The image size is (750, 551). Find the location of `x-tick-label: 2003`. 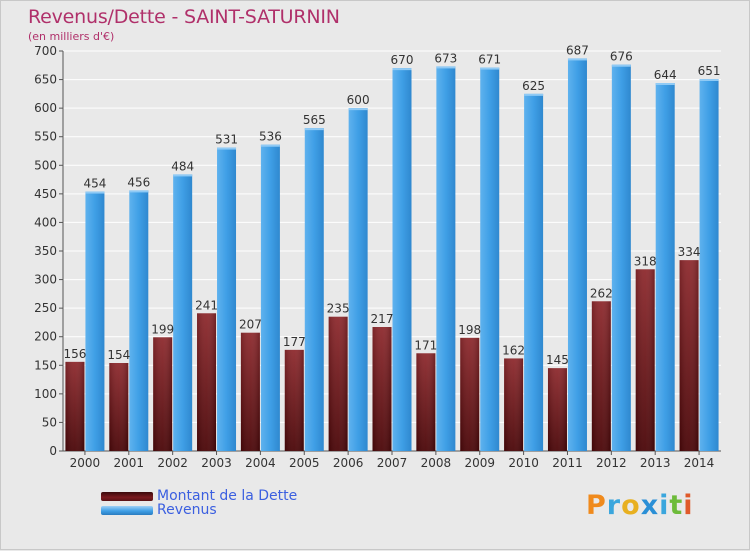

x-tick-label: 2003 is located at coordinates (216, 463).